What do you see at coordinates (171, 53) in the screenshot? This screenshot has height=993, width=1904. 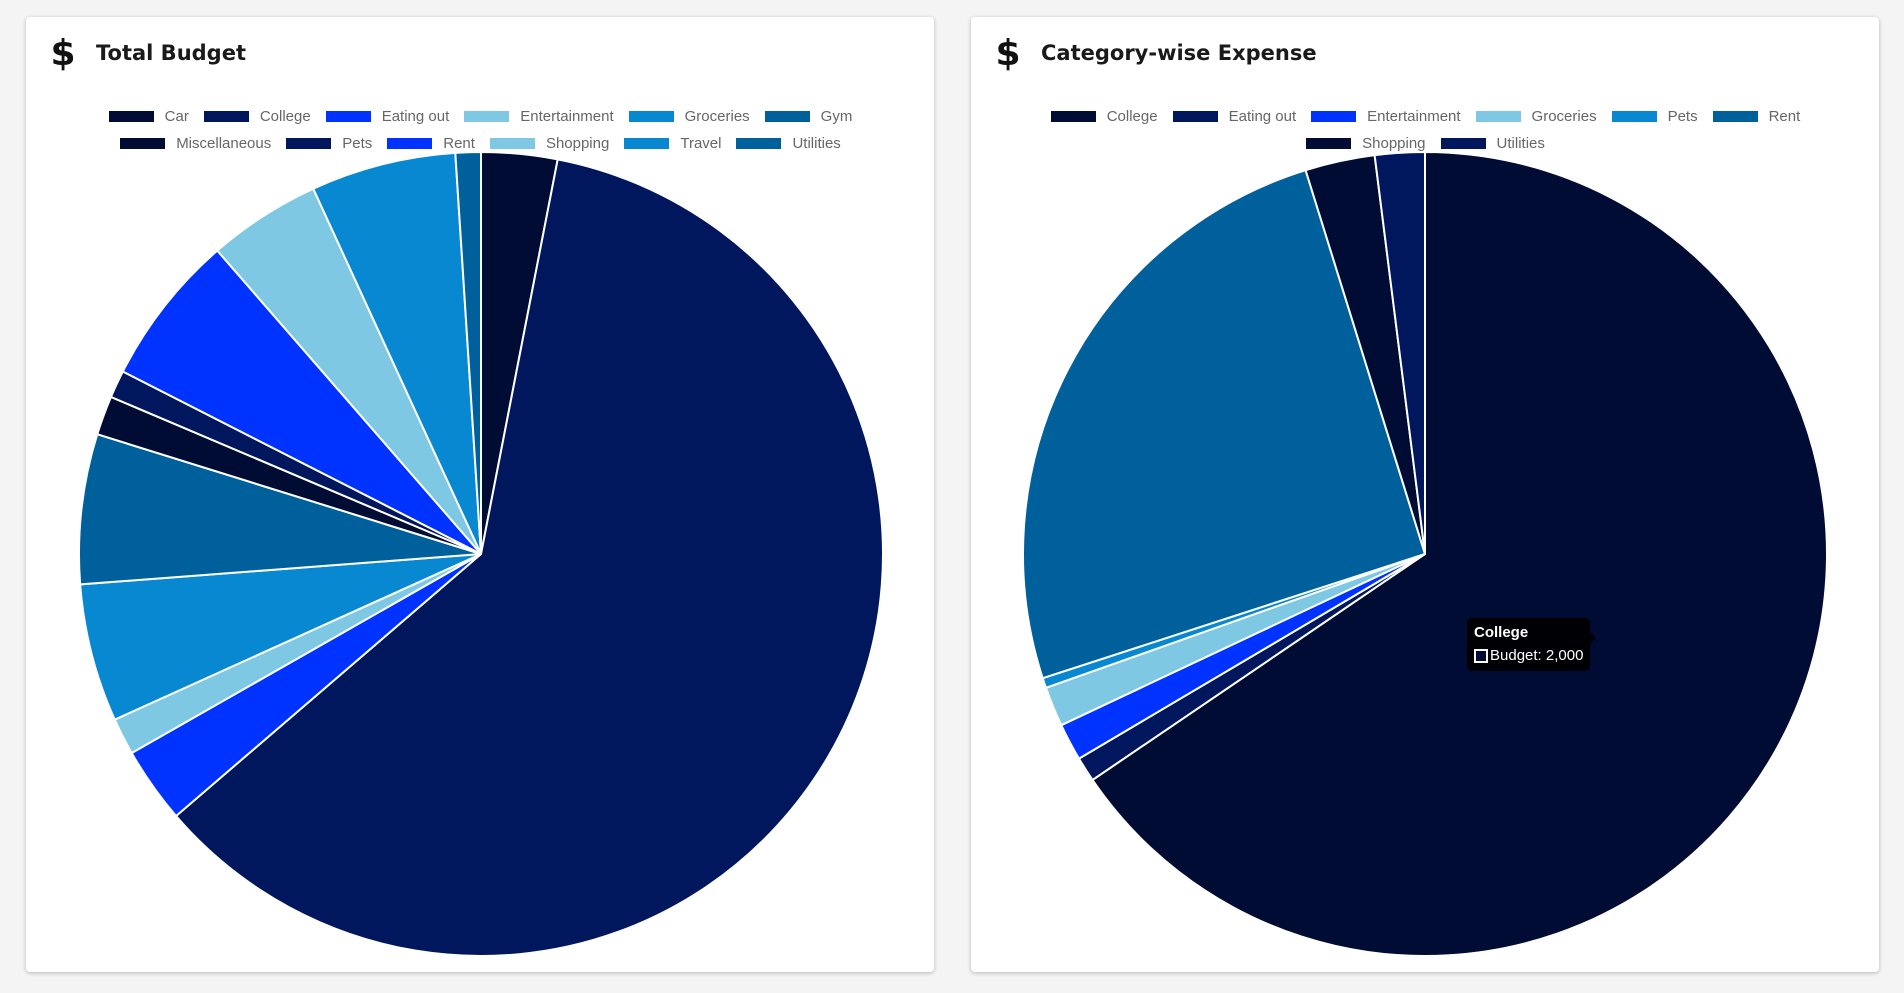 I see `card-title: Total Budget` at bounding box center [171, 53].